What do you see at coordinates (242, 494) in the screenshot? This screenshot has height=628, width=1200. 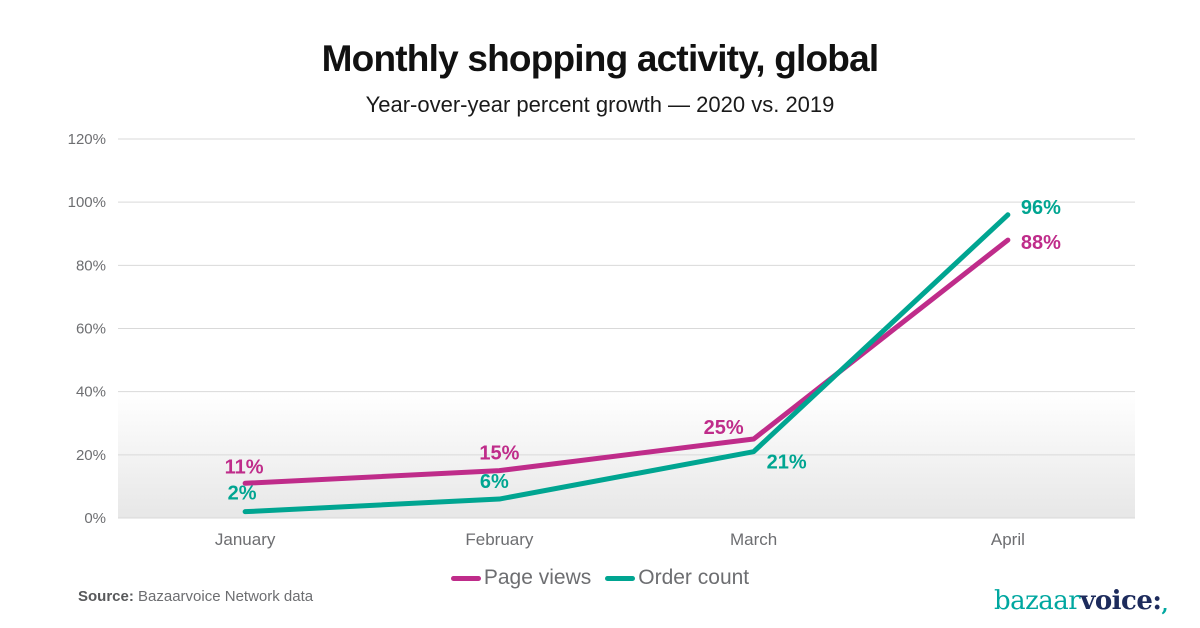 I see `data-label: 2%` at bounding box center [242, 494].